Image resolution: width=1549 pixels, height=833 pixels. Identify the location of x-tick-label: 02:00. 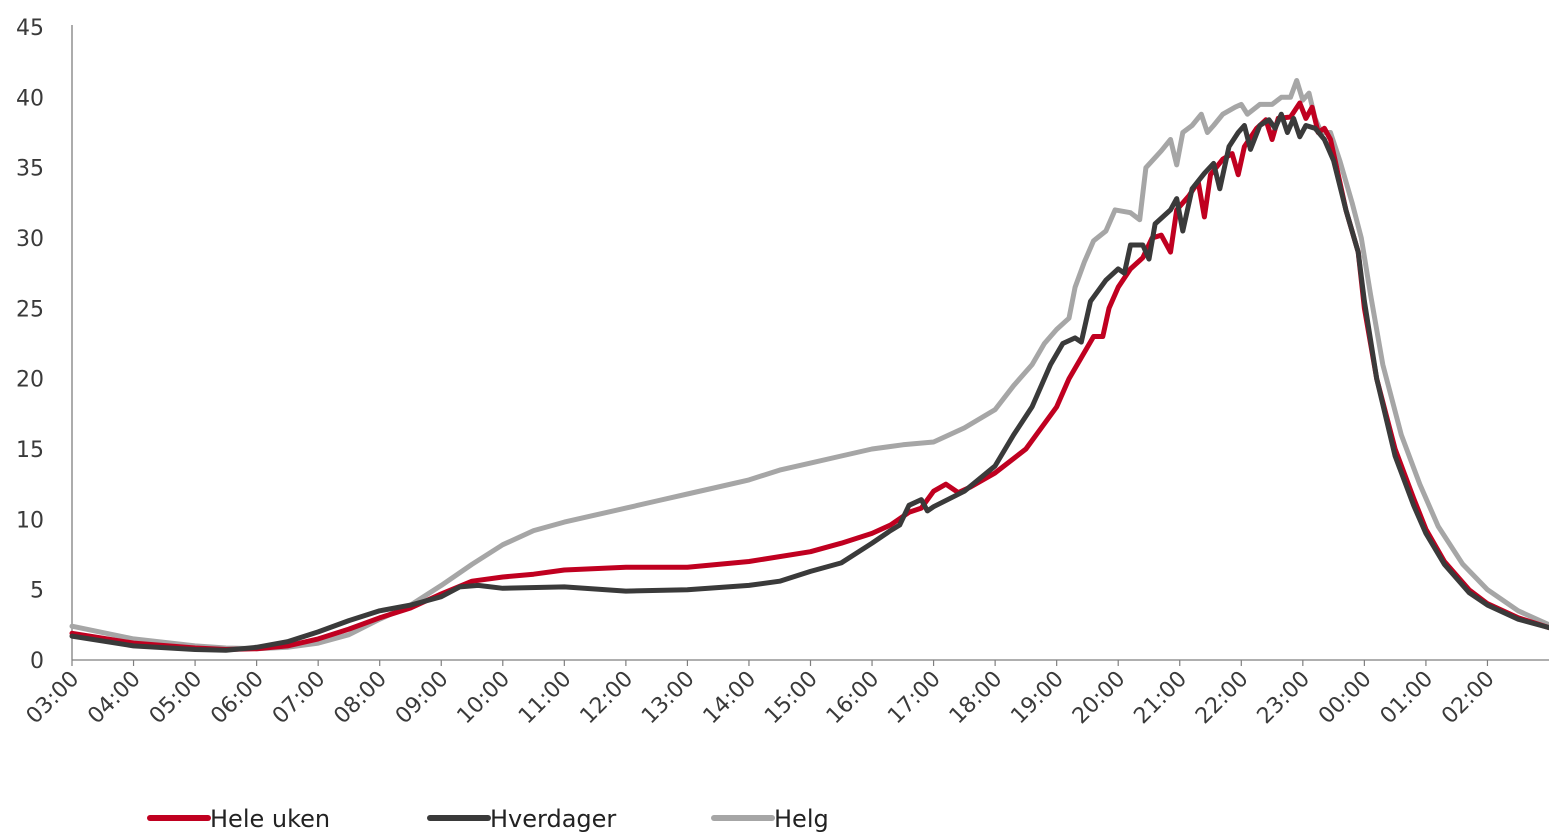
(1468, 698).